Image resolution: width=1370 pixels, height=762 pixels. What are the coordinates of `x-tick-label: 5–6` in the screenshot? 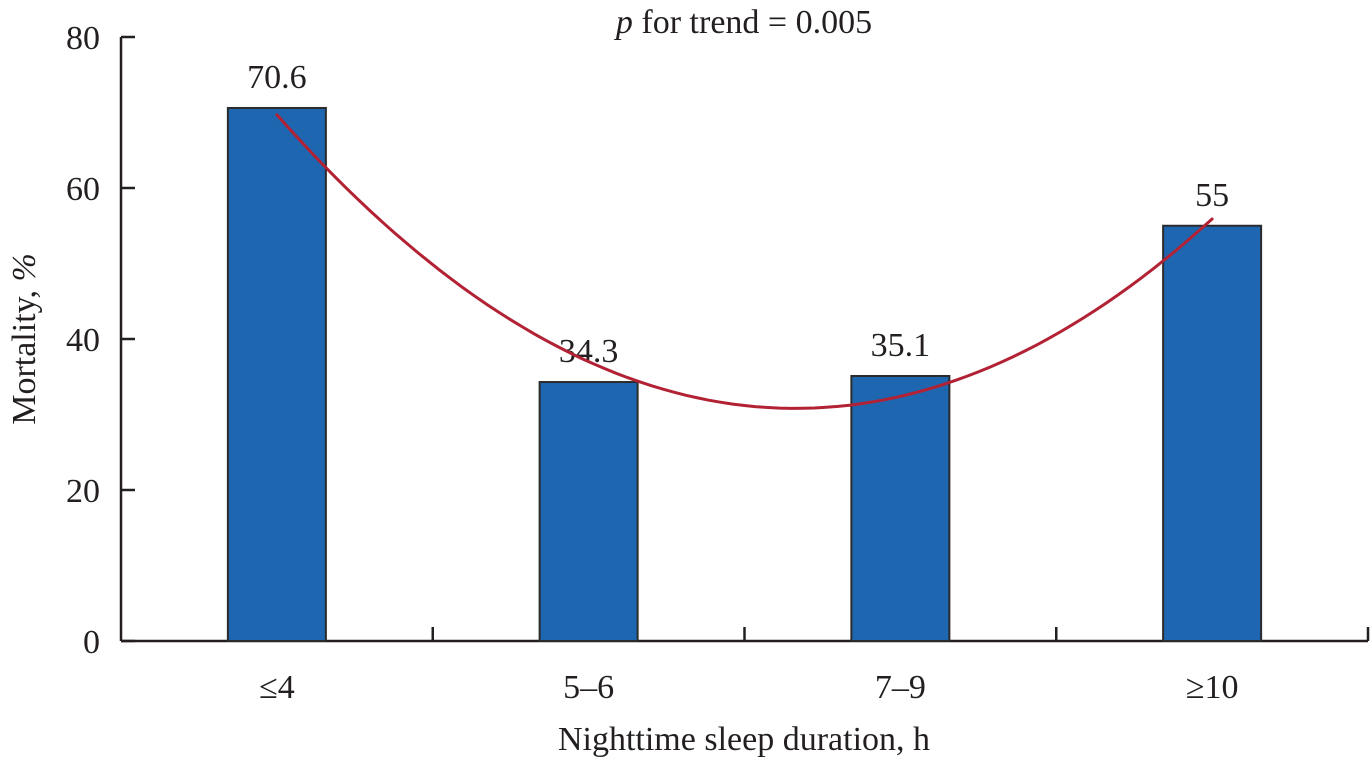 It's located at (588, 687).